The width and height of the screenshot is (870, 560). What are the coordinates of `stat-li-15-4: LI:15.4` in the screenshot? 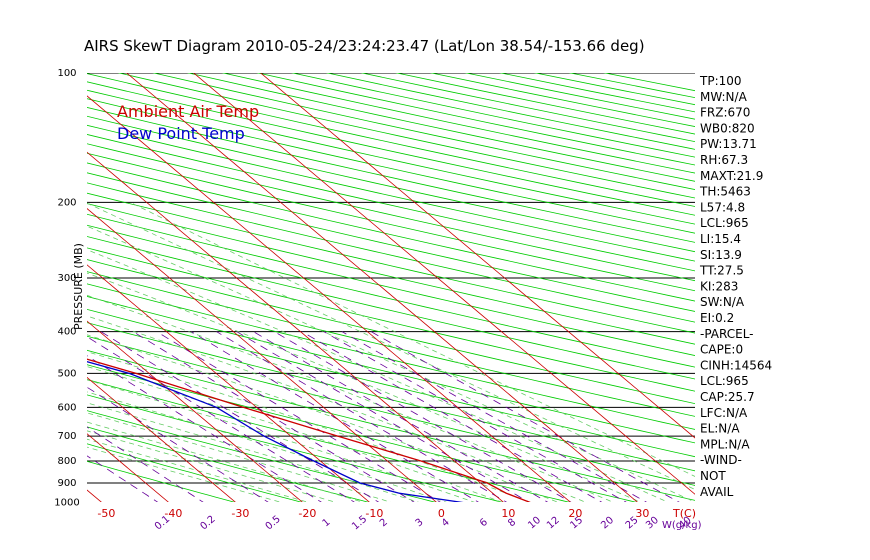 It's located at (720, 239).